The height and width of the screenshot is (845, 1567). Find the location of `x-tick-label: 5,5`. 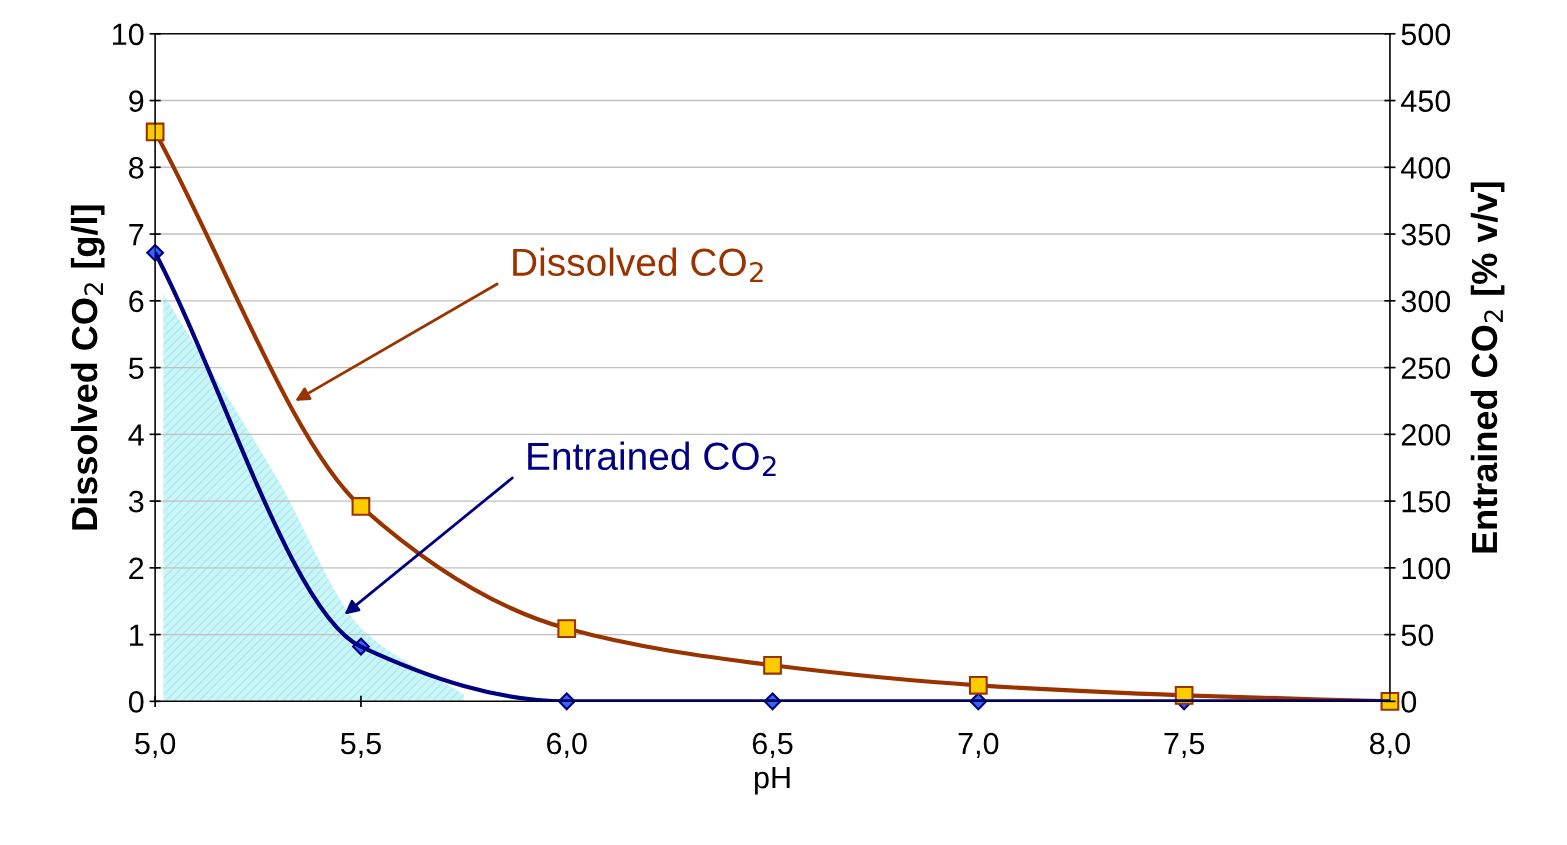

x-tick-label: 5,5 is located at coordinates (360, 745).